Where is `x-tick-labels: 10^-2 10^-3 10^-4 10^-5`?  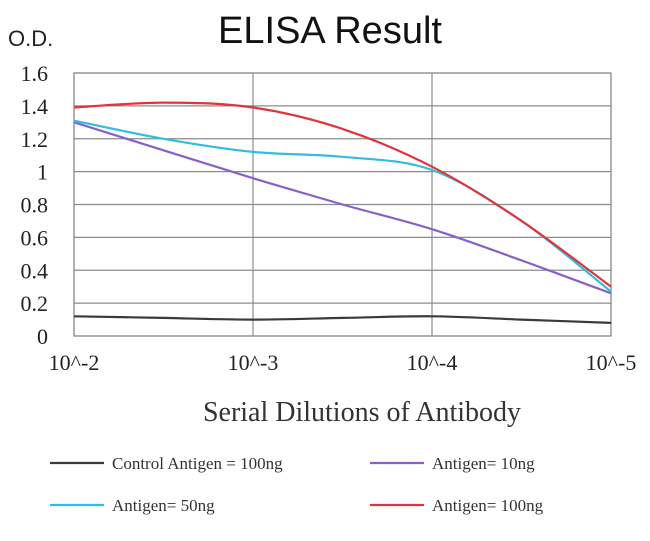
x-tick-labels: 10^-2 10^-3 10^-4 10^-5 is located at coordinates (343, 362).